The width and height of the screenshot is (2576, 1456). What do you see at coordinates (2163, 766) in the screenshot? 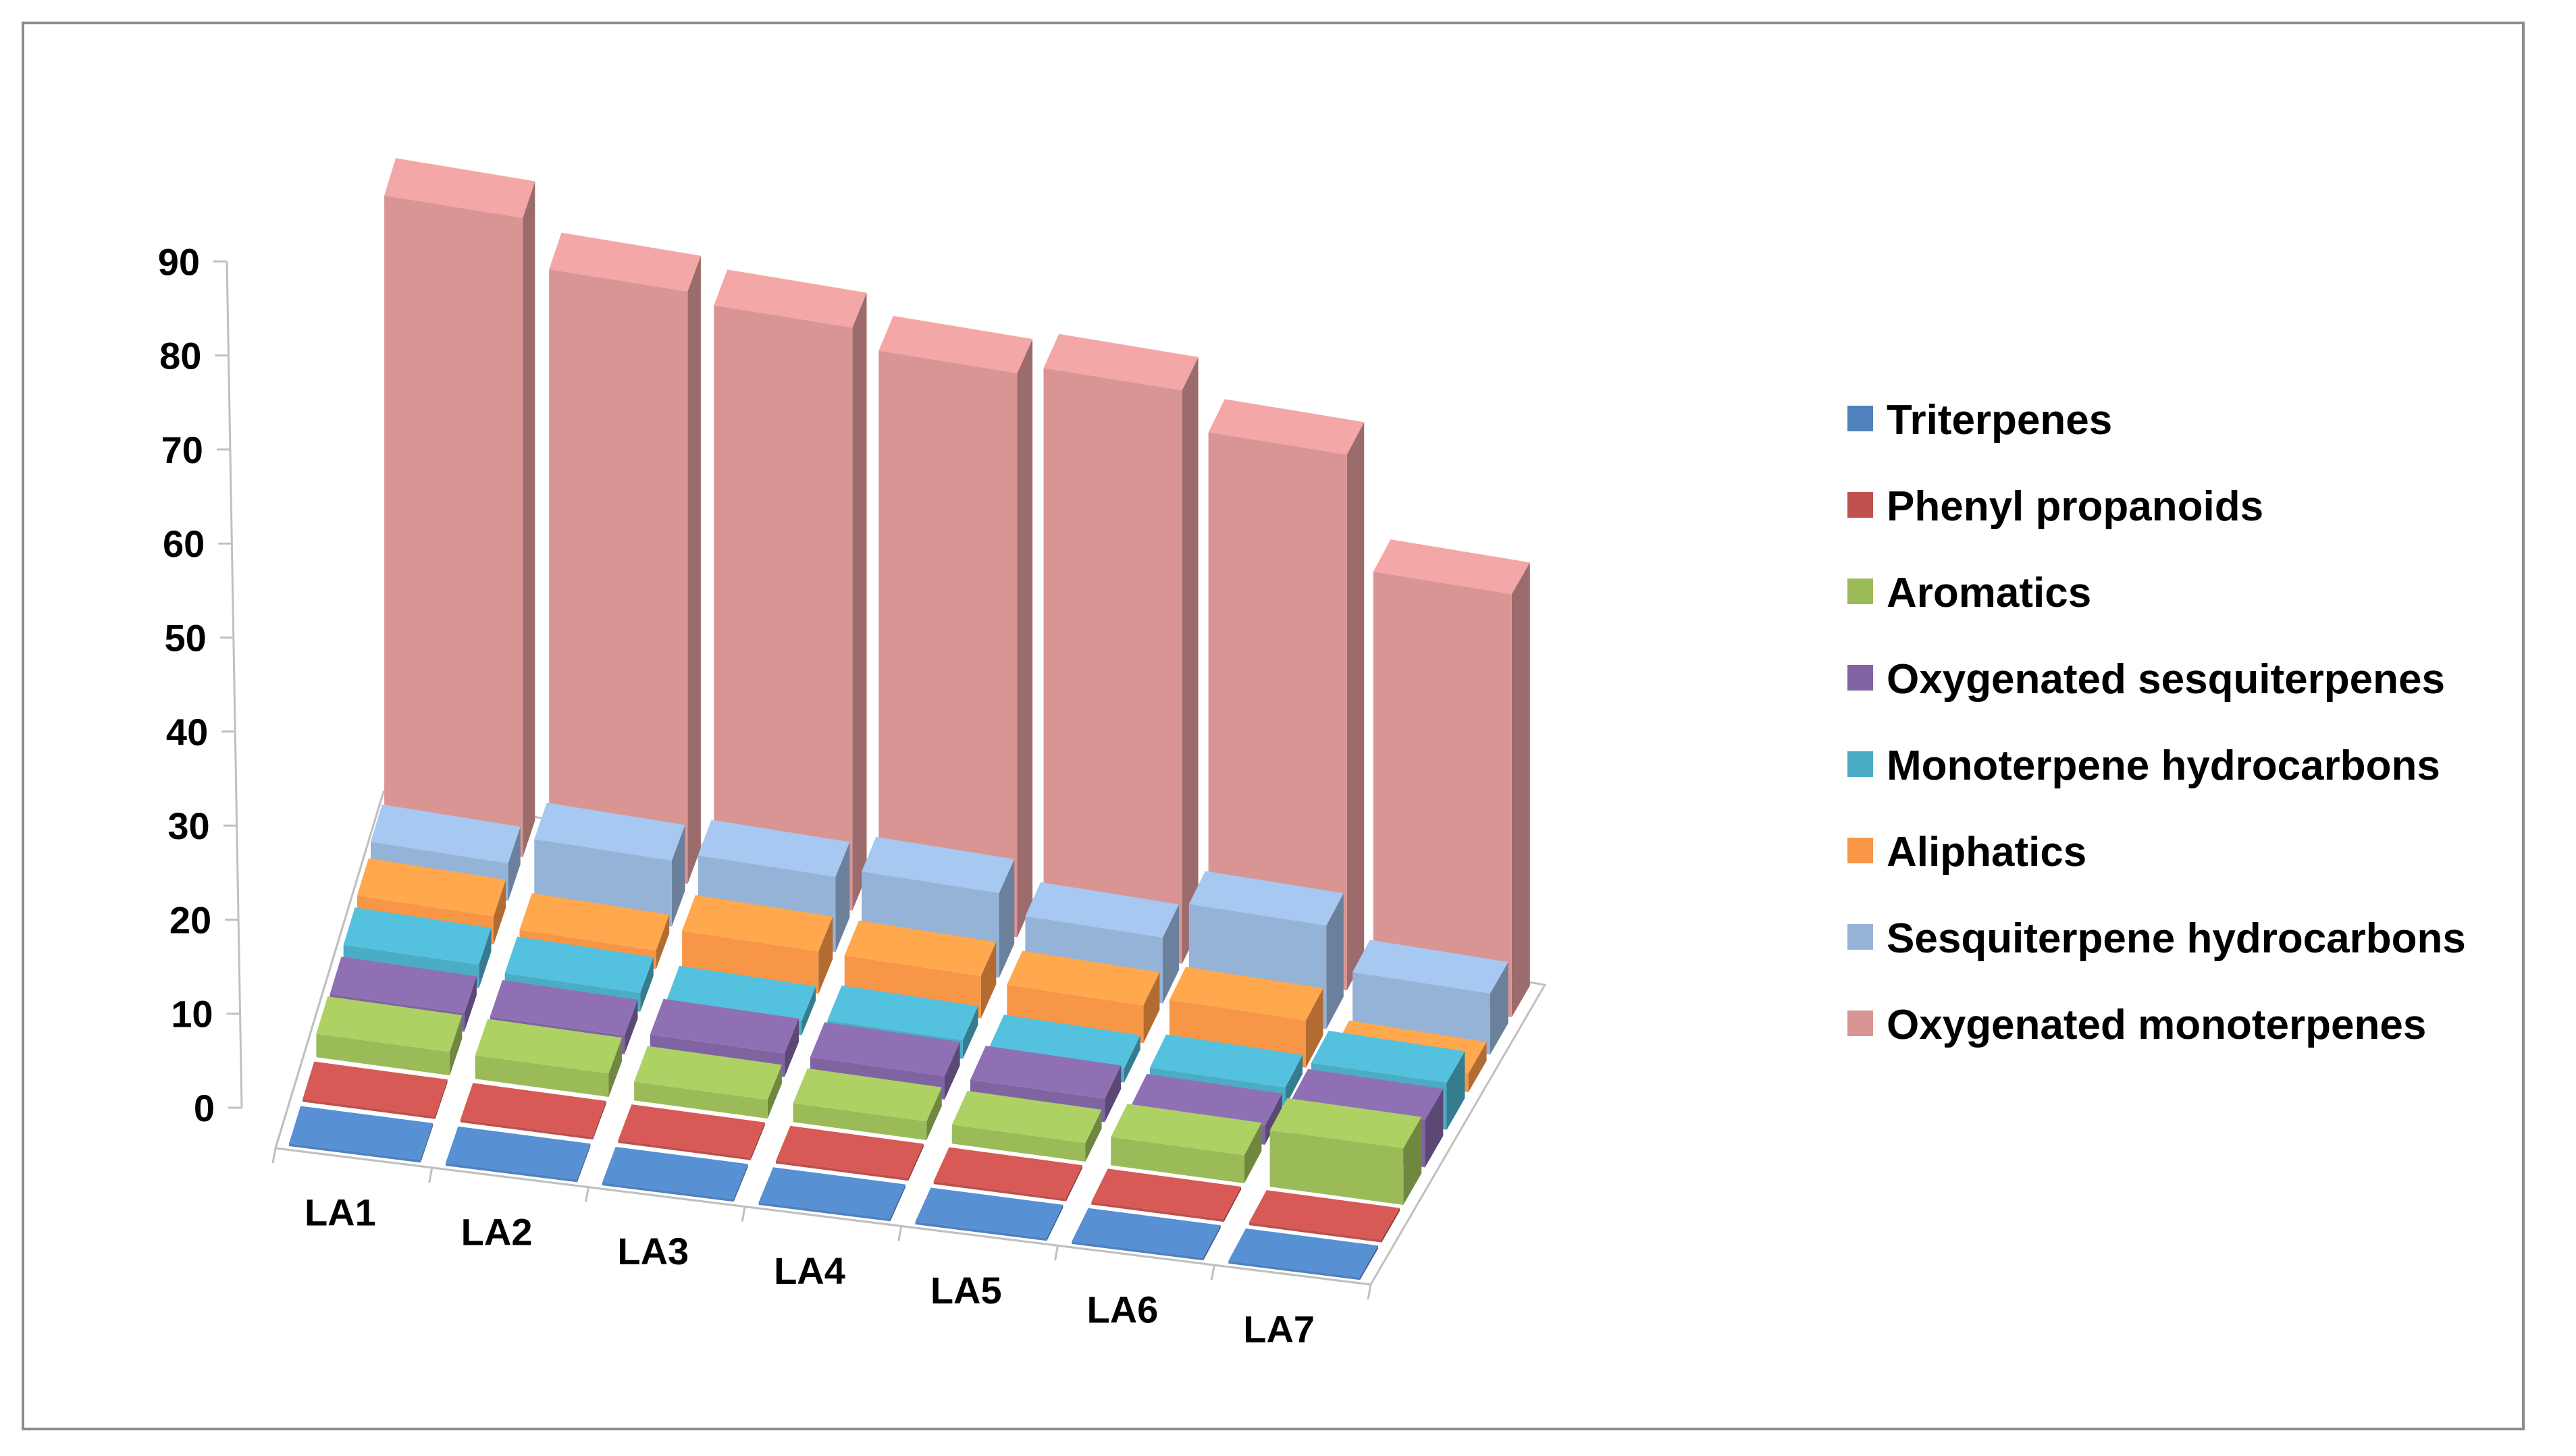
I see `legend-label: Monoterpene hydrocarbons` at bounding box center [2163, 766].